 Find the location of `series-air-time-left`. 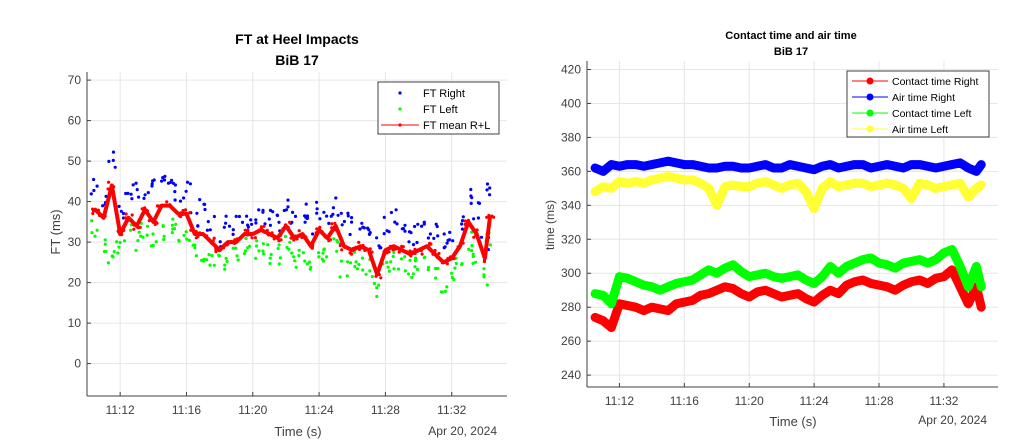

series-air-time-left is located at coordinates (788, 192).